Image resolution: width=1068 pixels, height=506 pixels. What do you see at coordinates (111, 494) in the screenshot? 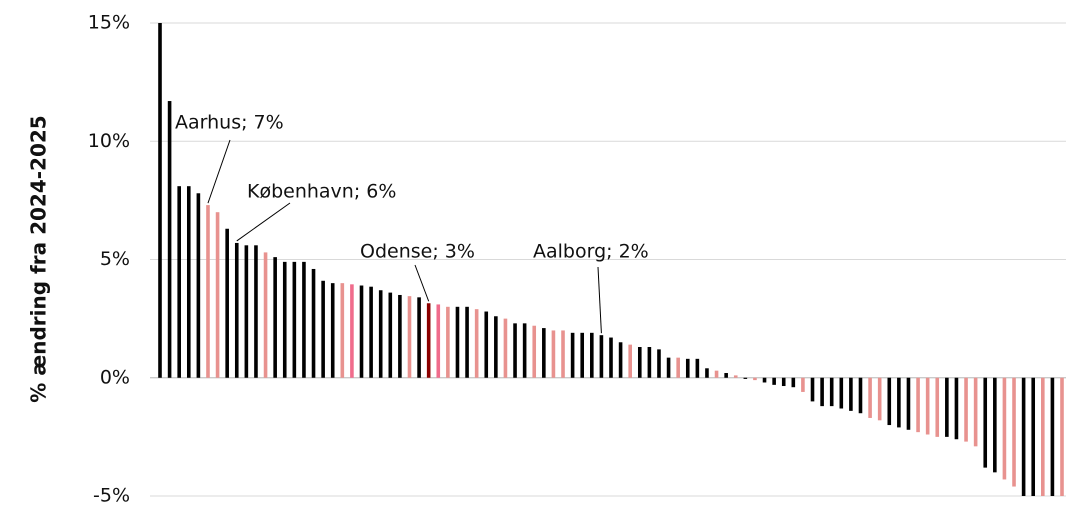
I see `y-tick-label: -5%` at bounding box center [111, 494].